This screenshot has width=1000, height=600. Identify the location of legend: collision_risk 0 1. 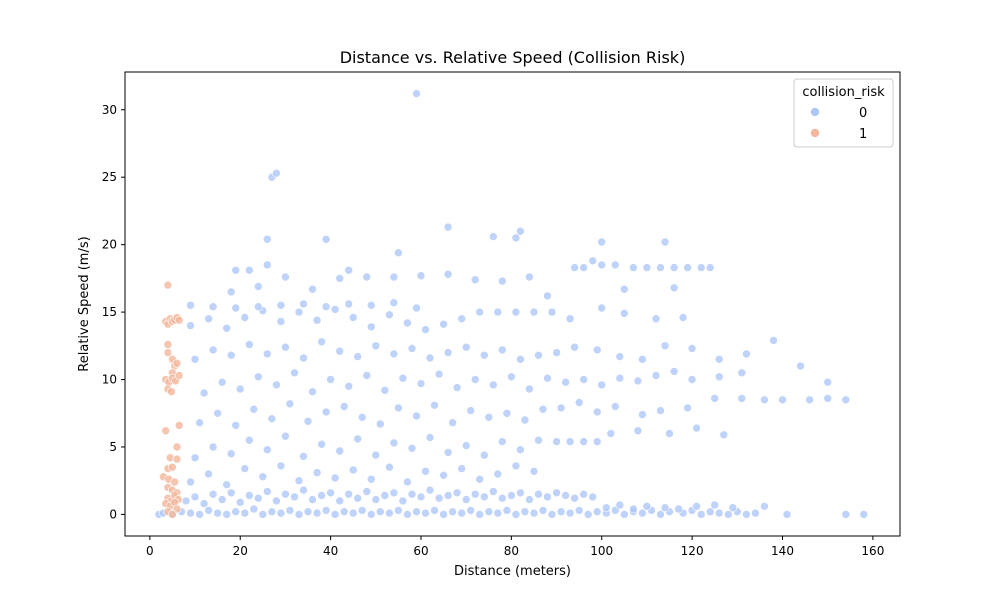
(843, 113).